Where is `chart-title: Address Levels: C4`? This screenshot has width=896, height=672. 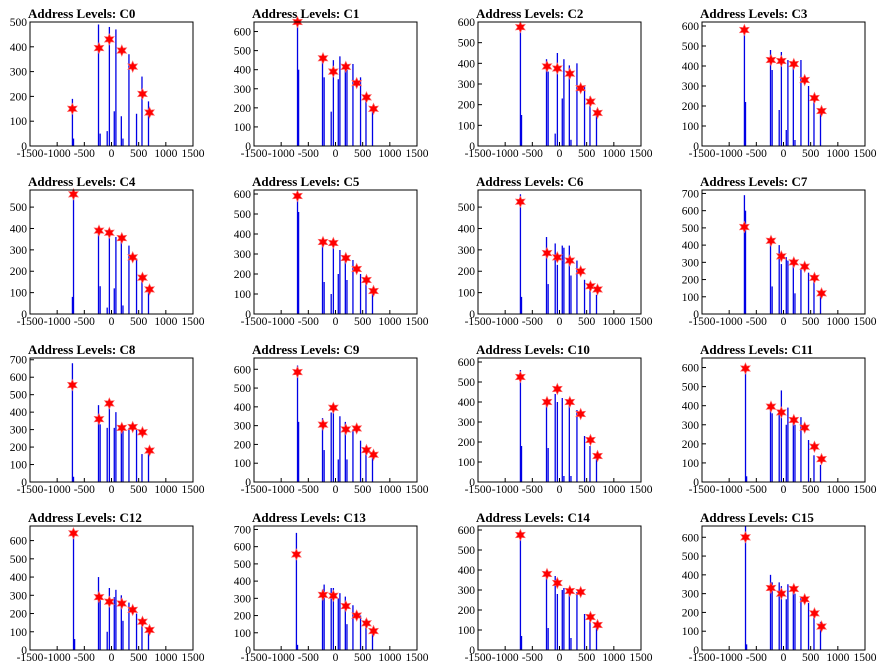 chart-title: Address Levels: C4 is located at coordinates (82, 181).